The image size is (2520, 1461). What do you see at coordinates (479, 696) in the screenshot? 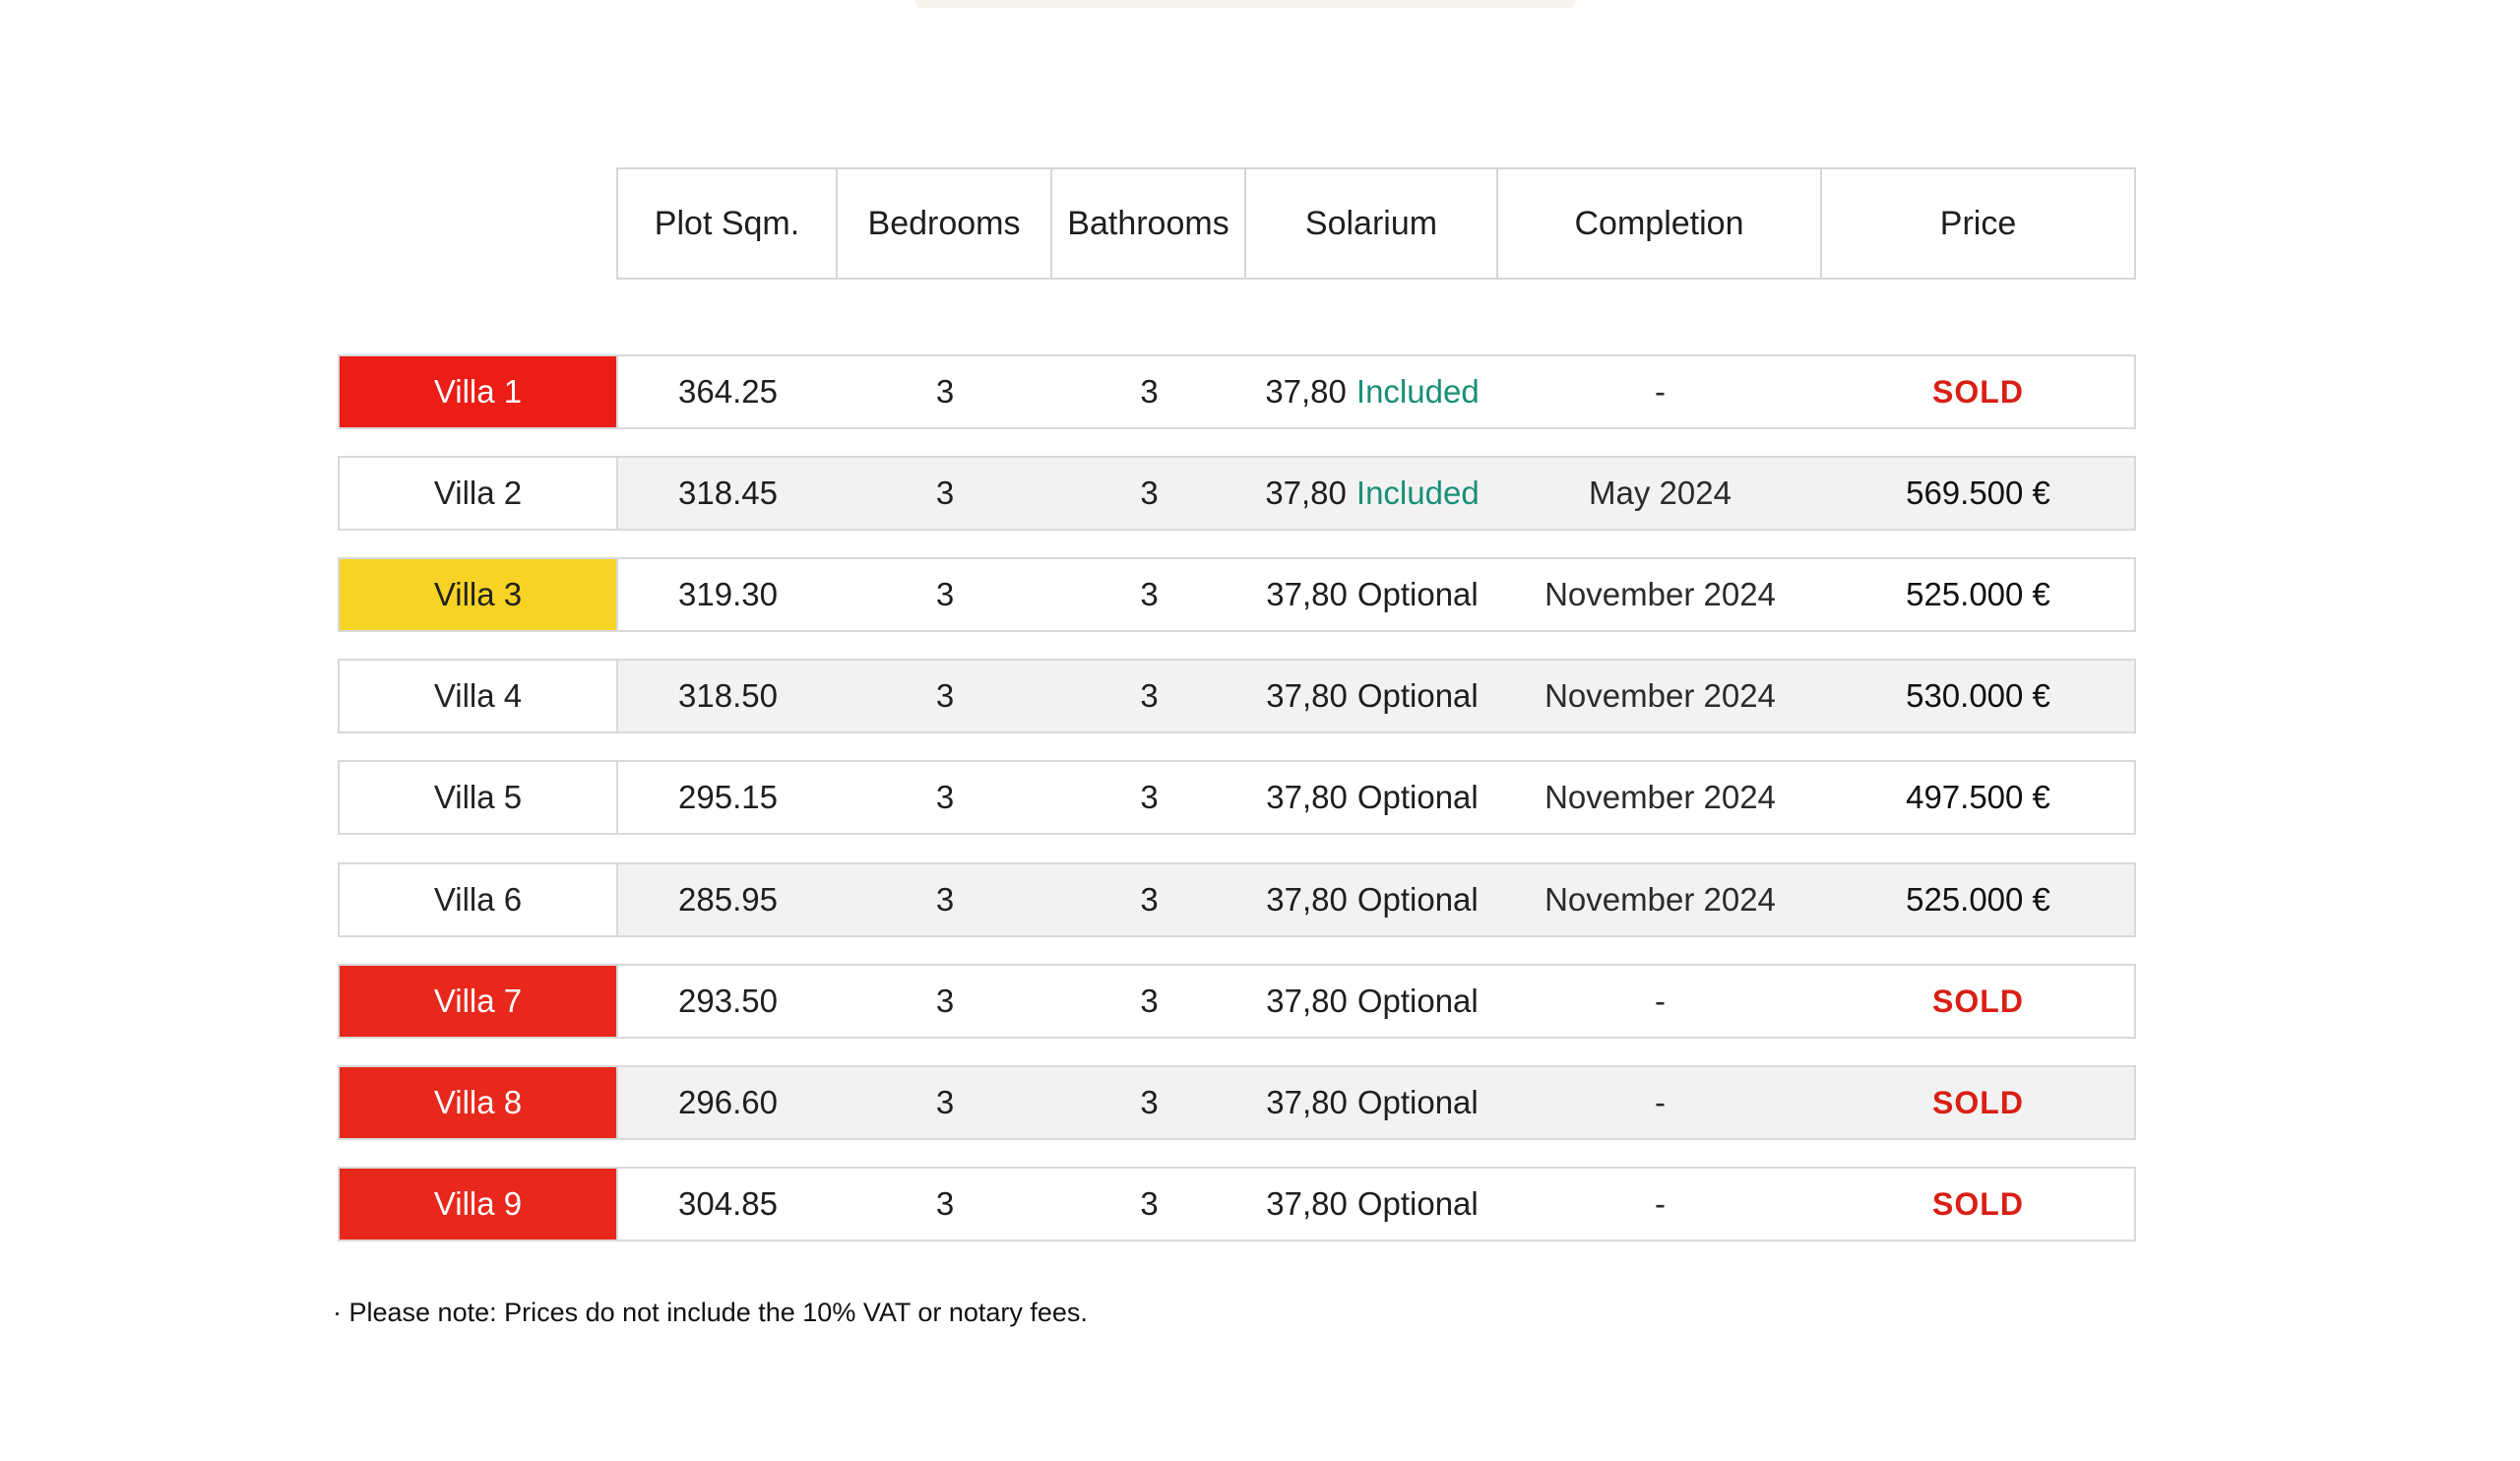
I see `villa-name-cell: Villa 4` at bounding box center [479, 696].